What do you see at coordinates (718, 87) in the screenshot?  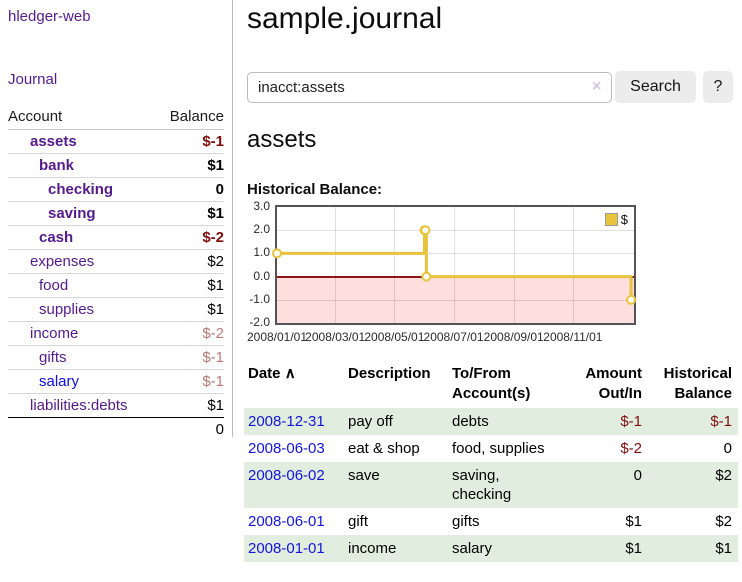 I see `help-button: ?` at bounding box center [718, 87].